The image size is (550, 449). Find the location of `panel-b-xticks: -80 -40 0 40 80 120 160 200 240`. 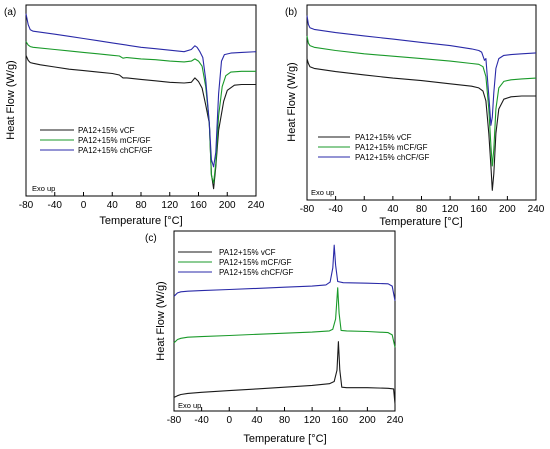

panel-b-xticks: -80 -40 0 40 80 120 160 200 240 is located at coordinates (422, 205).